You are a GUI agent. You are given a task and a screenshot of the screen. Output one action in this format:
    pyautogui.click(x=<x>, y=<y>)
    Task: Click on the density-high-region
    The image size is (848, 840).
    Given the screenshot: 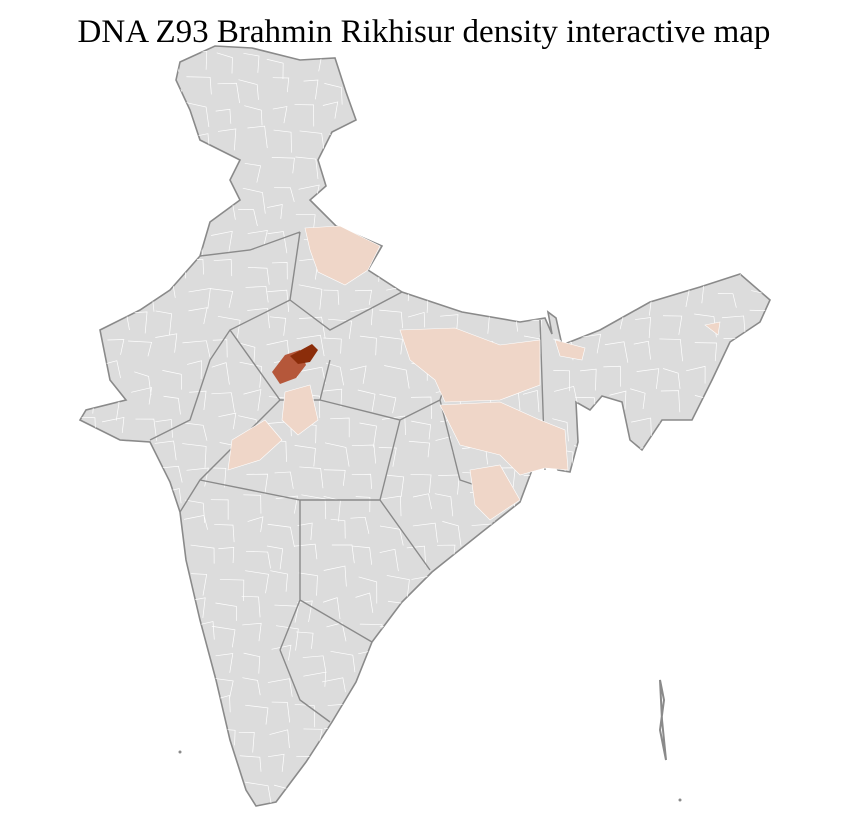 What is the action you would take?
    pyautogui.click(x=304, y=354)
    